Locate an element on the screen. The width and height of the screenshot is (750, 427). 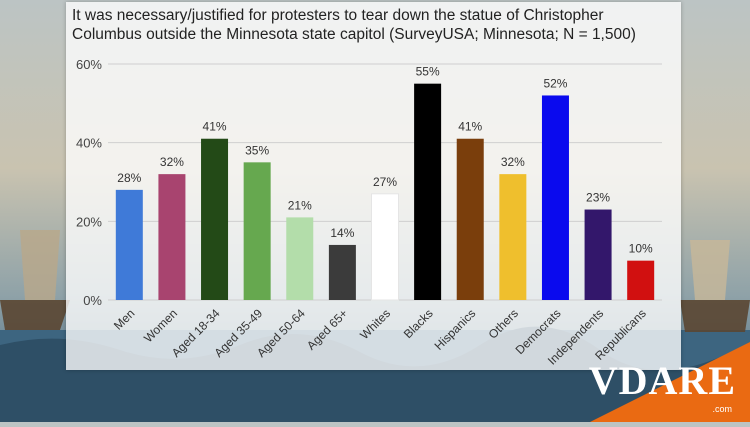
logo-suffix: .com is located at coordinates (722, 409).